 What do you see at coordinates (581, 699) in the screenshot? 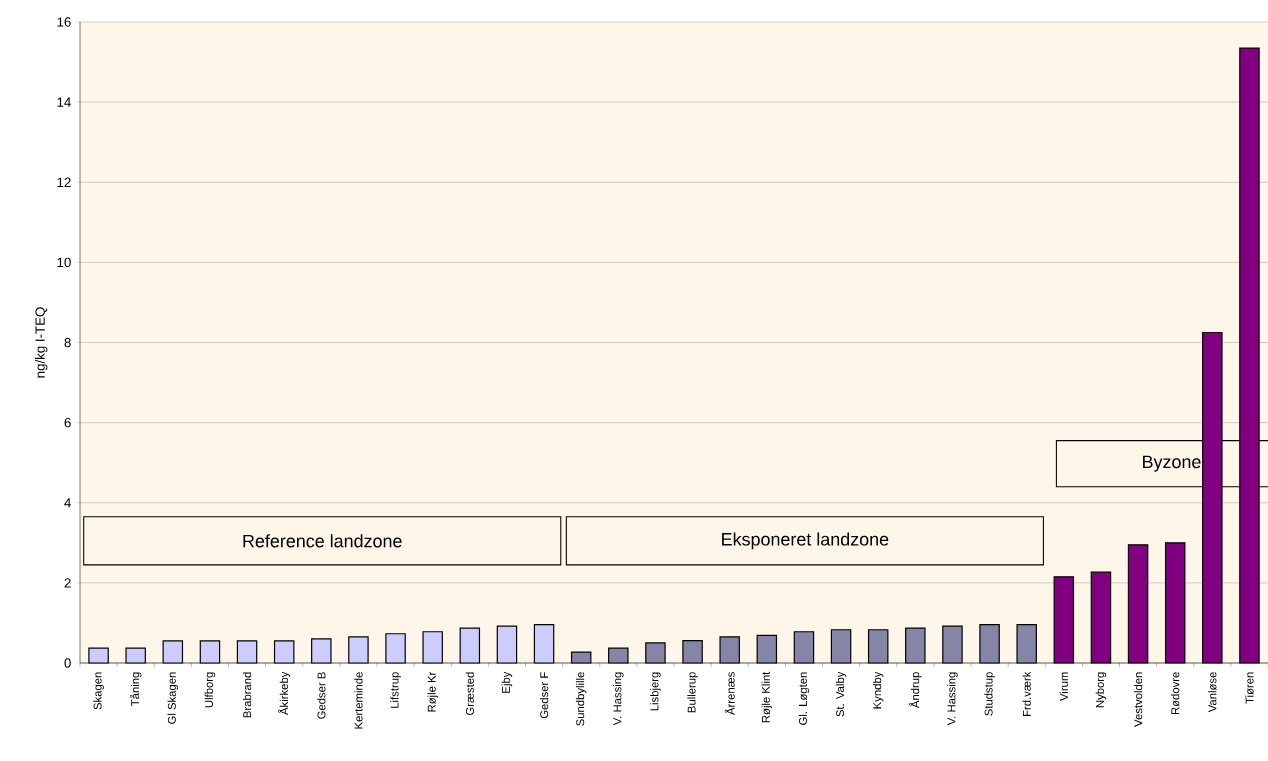
I see `x-tick-label: Sundbylille` at bounding box center [581, 699].